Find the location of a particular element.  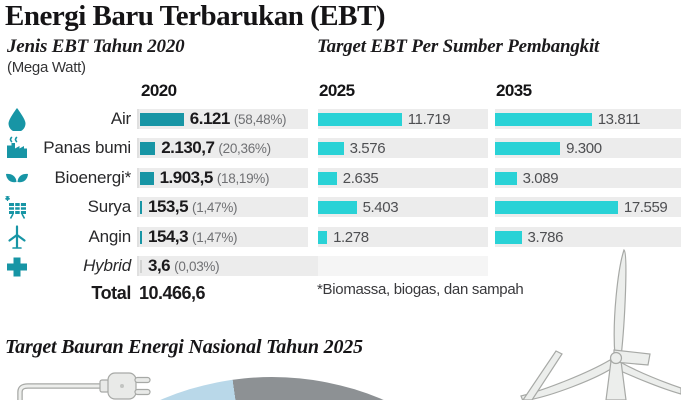

share-2020: (18,19%) is located at coordinates (243, 178).